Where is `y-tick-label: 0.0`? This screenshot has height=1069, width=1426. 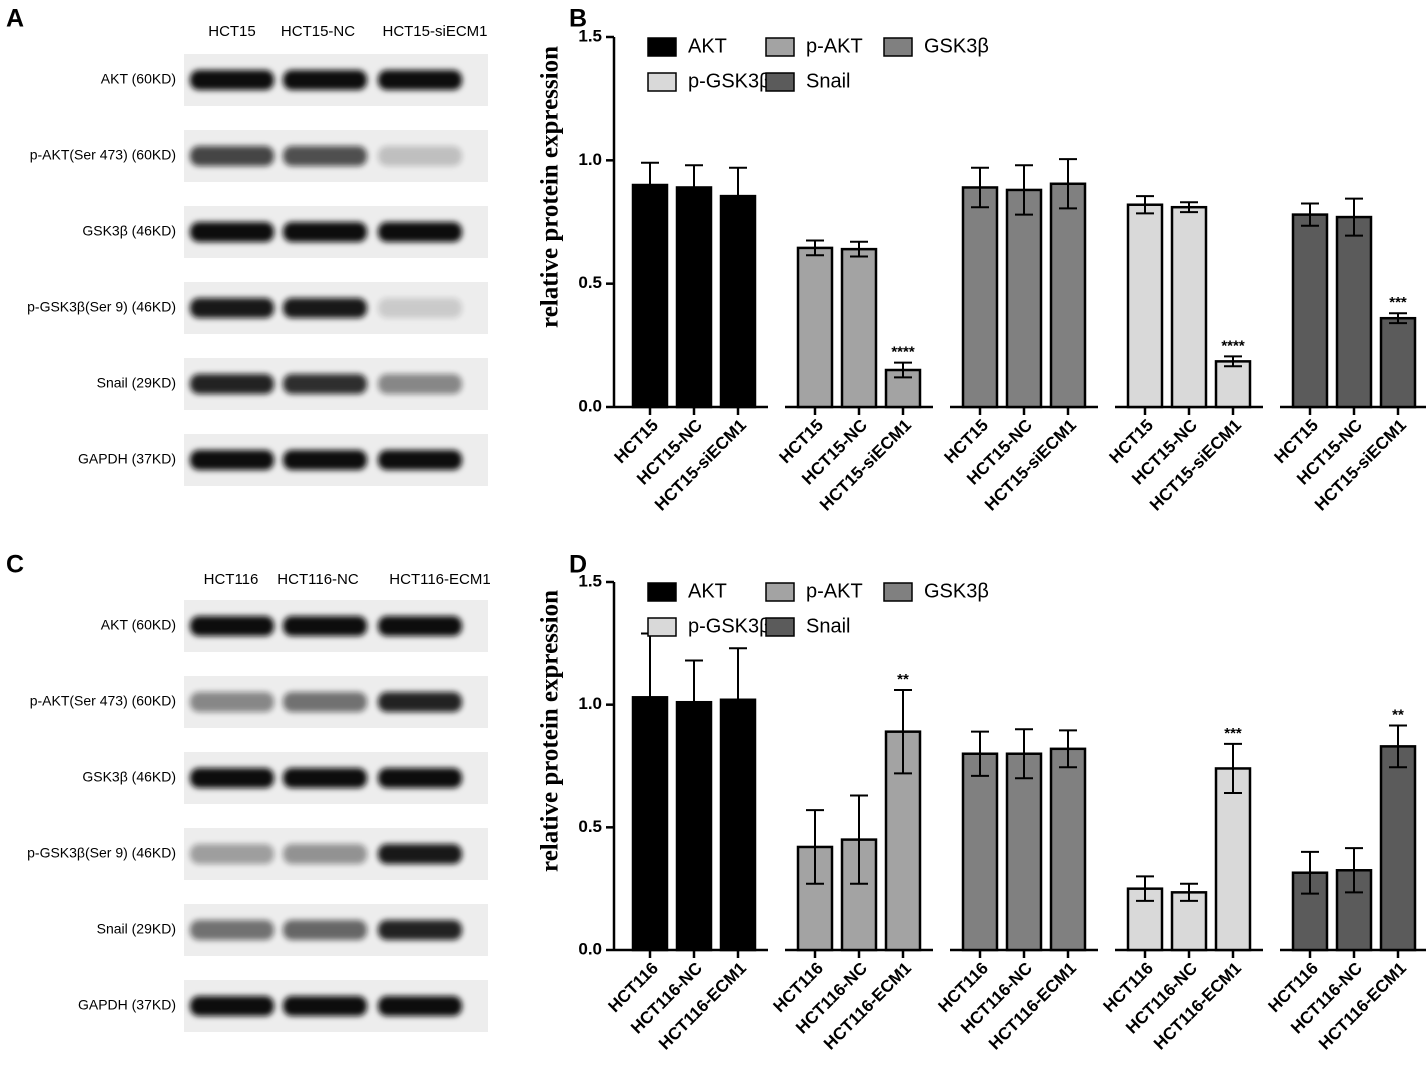
y-tick-label: 0.0 is located at coordinates (590, 948).